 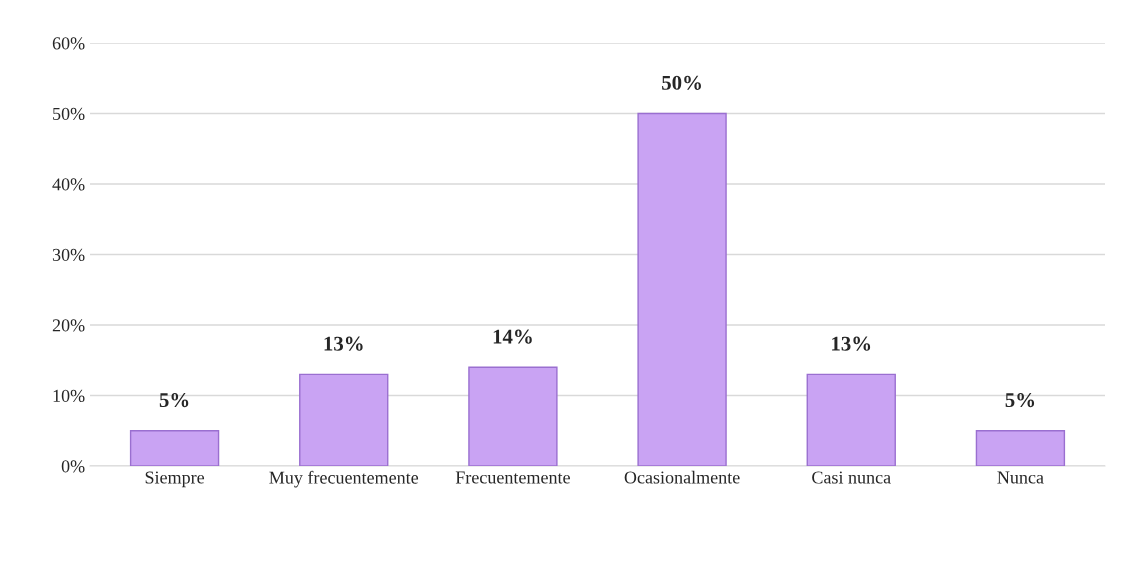 I want to click on y-tick-label: 50%, so click(x=69, y=113).